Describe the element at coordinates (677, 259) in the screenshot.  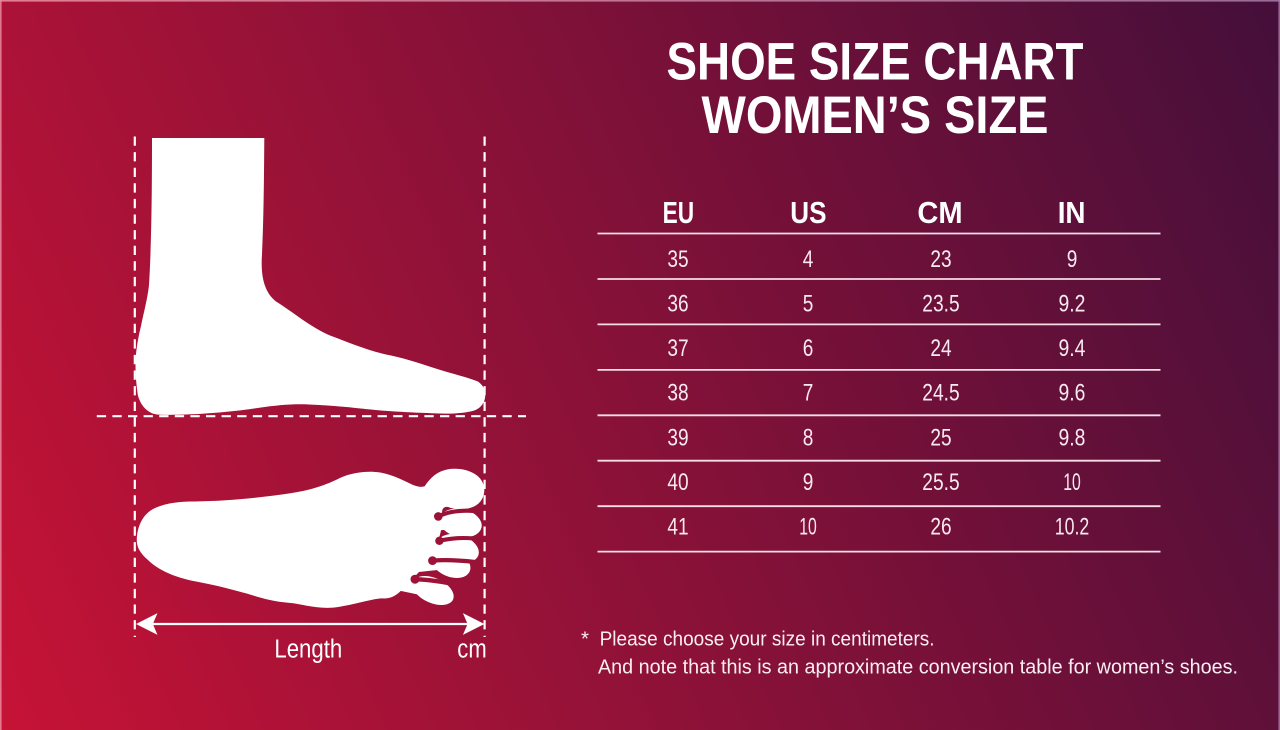
I see `svg-text: 35` at that location.